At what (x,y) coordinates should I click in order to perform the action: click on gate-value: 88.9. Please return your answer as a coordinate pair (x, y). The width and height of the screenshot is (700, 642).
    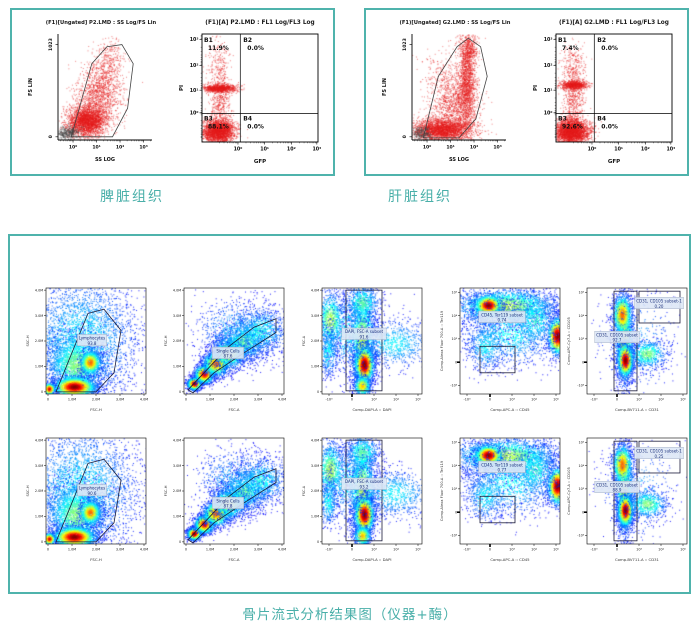
    Looking at the image, I should click on (617, 490).